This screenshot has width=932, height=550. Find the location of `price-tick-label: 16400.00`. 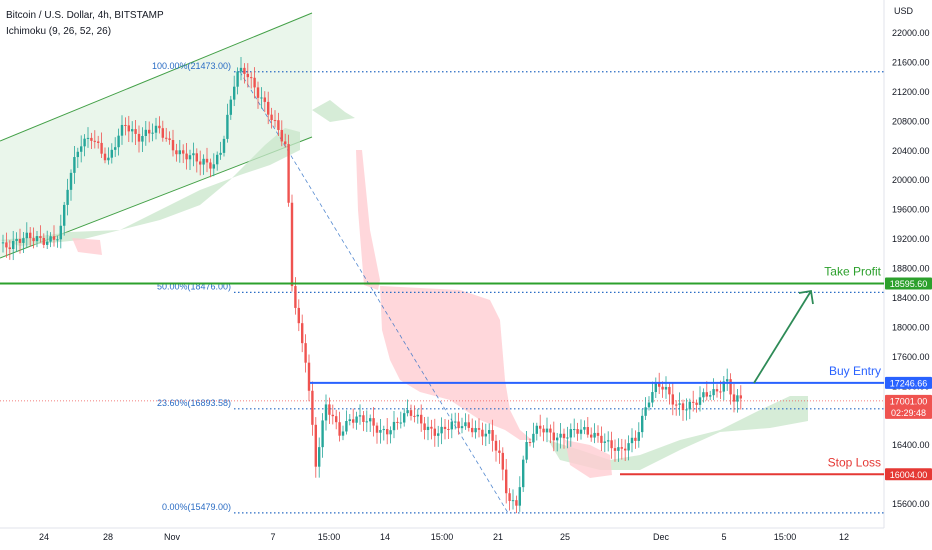

price-tick-label: 16400.00 is located at coordinates (911, 445).